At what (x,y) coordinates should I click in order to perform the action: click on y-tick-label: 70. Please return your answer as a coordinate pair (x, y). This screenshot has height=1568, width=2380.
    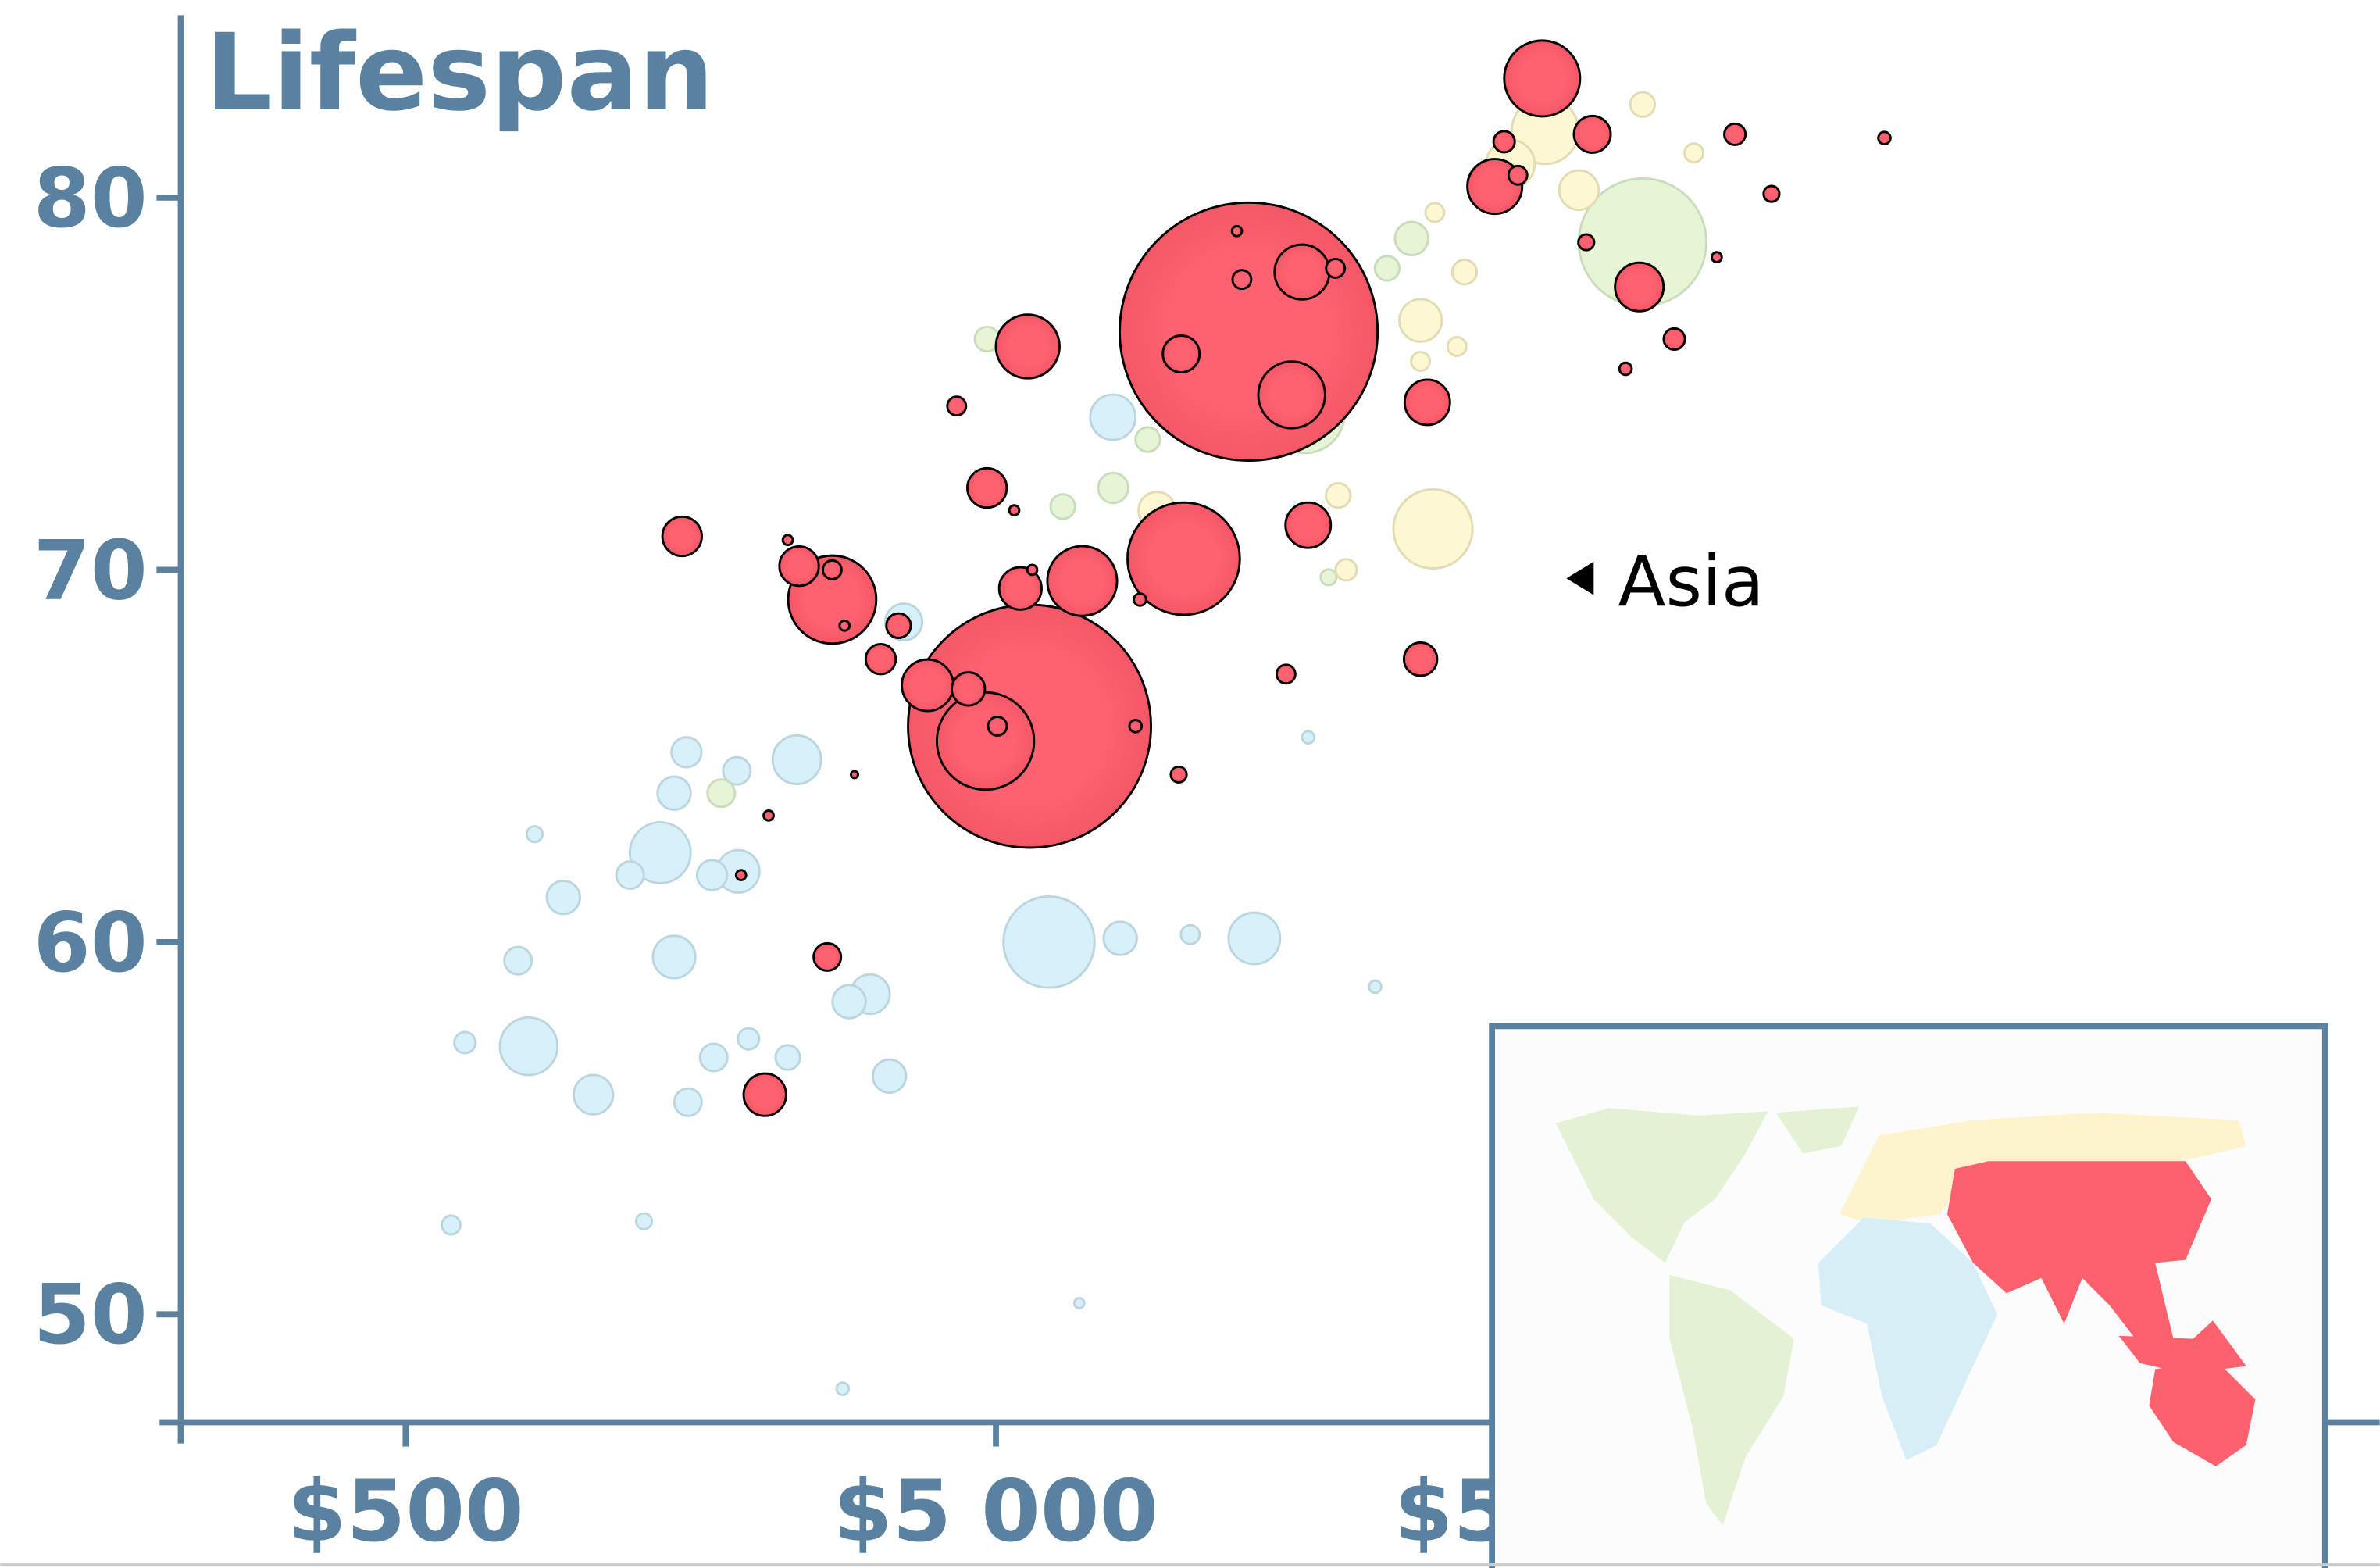
    Looking at the image, I should click on (91, 570).